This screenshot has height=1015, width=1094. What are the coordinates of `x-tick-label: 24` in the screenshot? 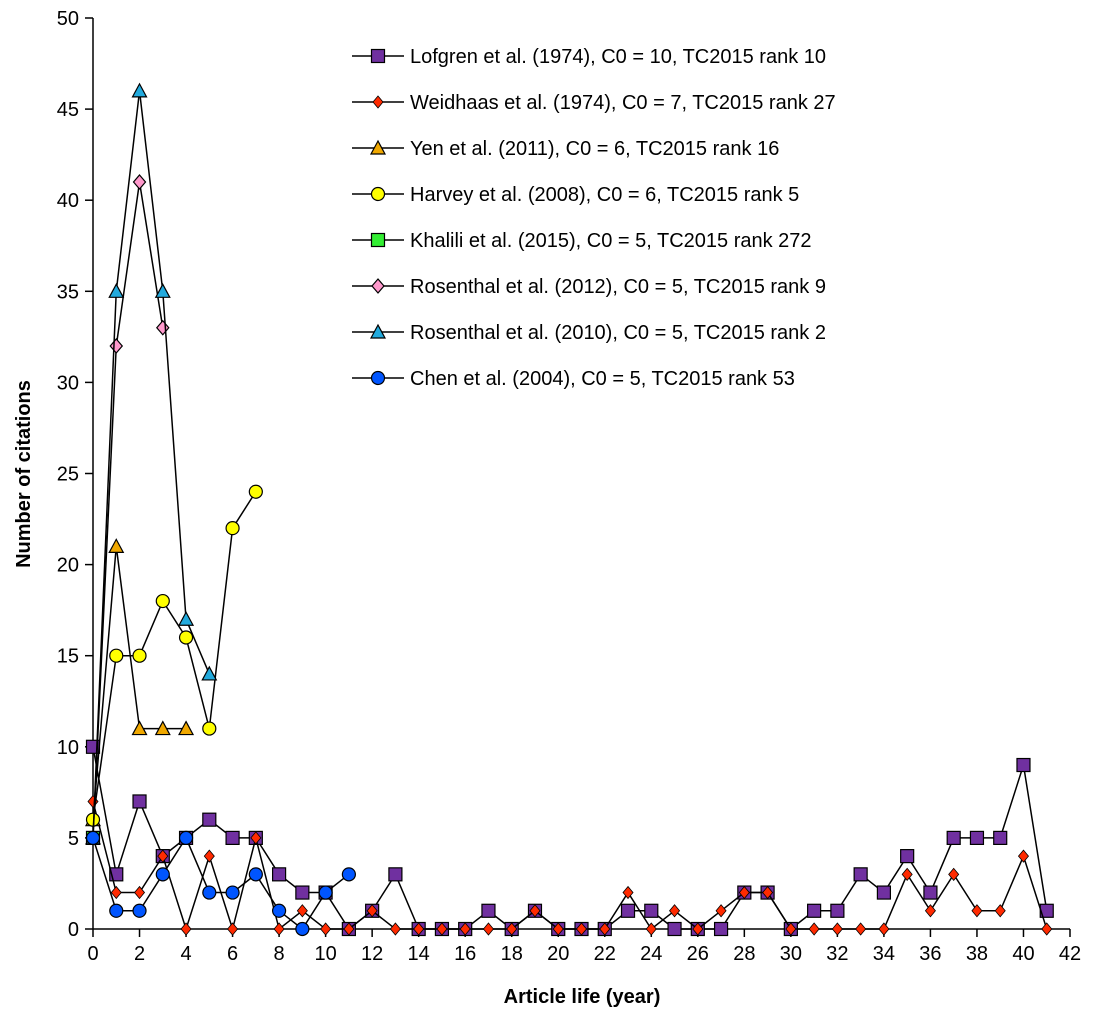 It's located at (651, 954).